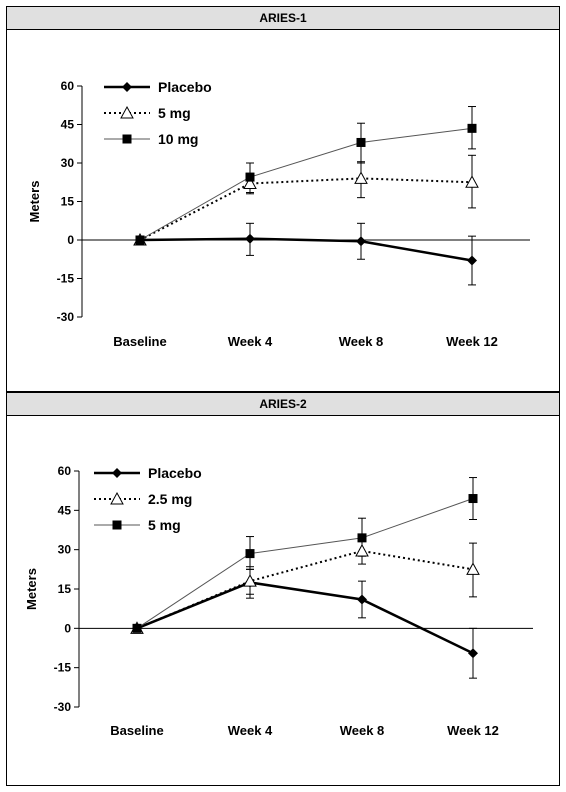  I want to click on legend-label: 10 mg, so click(178, 139).